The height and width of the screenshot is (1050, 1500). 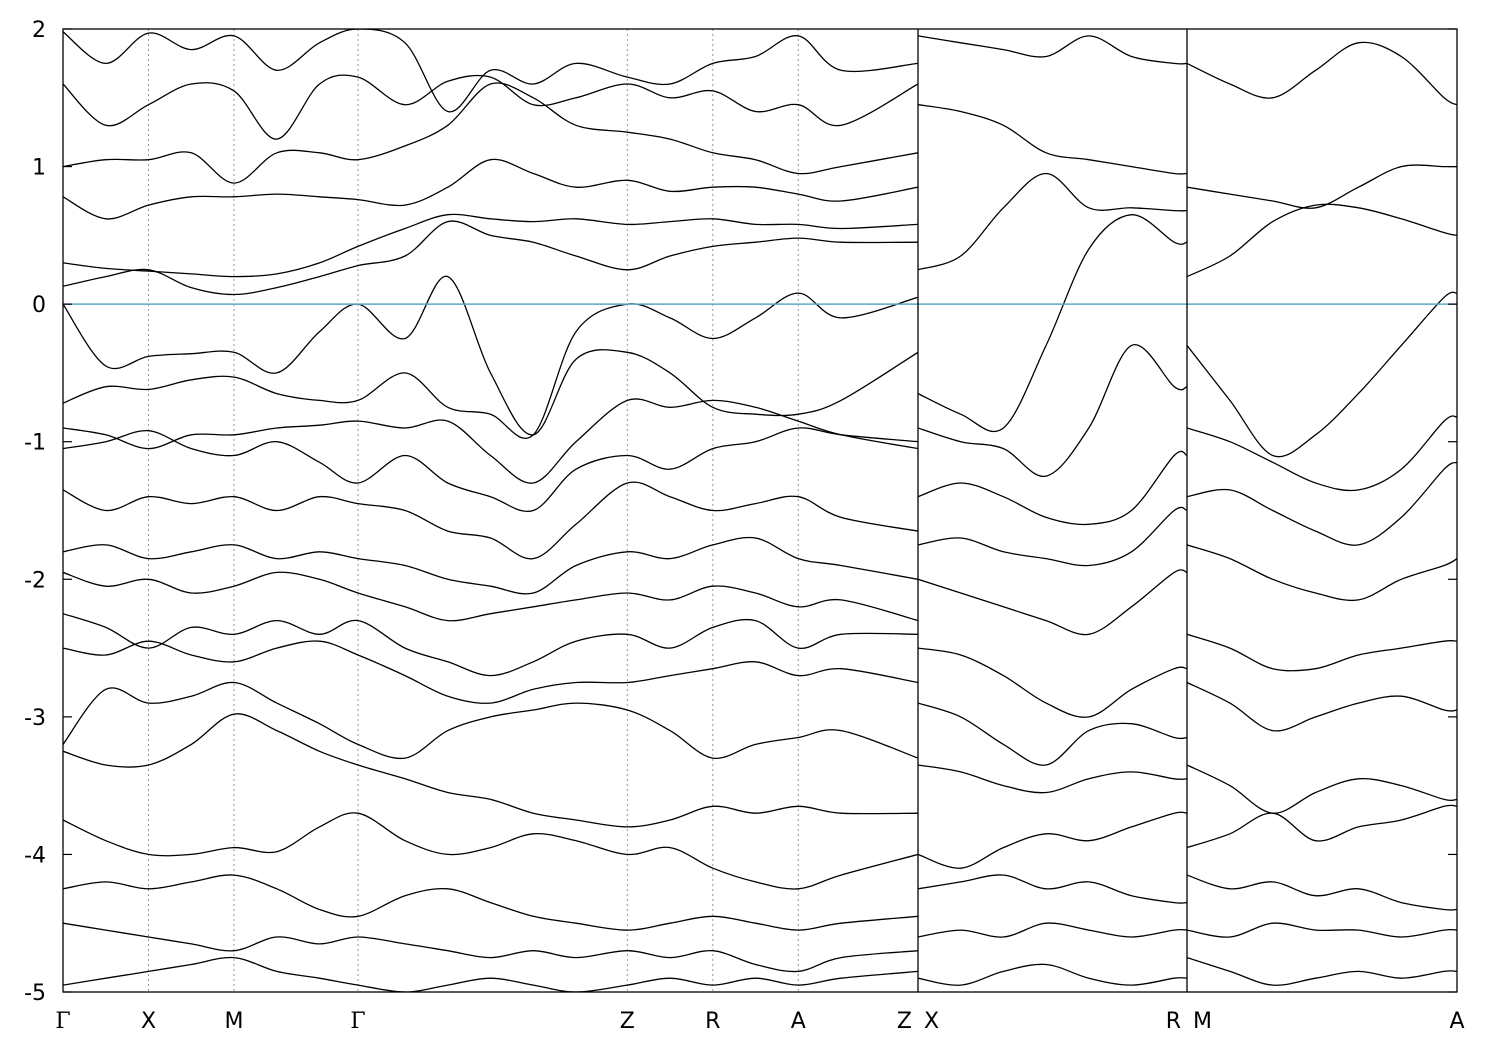 What do you see at coordinates (35, 993) in the screenshot?
I see `y-tick-label: -5` at bounding box center [35, 993].